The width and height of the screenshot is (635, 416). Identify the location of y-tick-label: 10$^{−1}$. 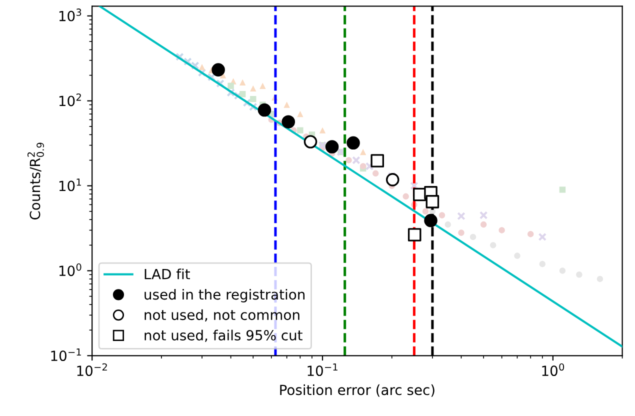
(66, 355).